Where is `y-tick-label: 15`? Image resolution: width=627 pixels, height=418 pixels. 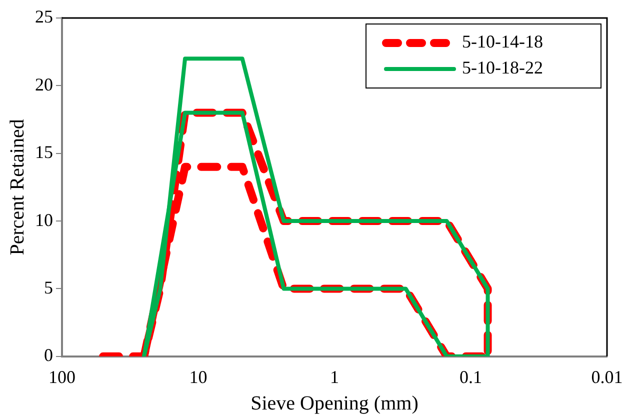 y-tick-label: 15 is located at coordinates (44, 152).